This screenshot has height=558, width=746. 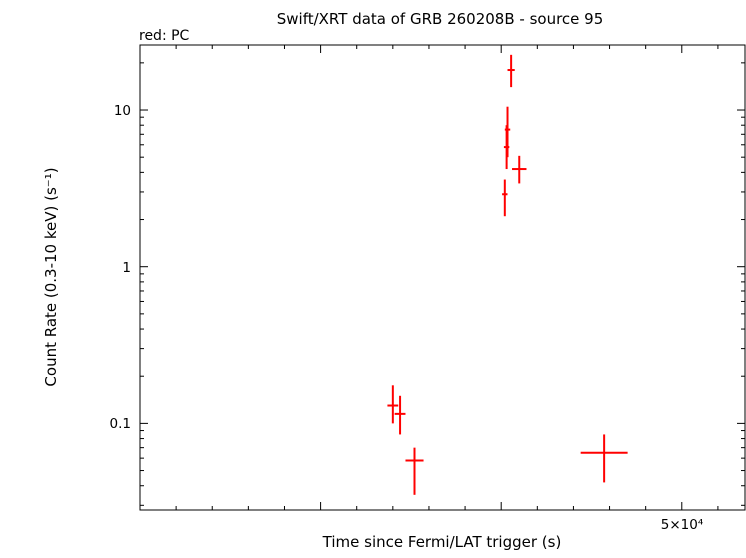 What do you see at coordinates (120, 424) in the screenshot?
I see `y-tick-label-0p1: 0.1` at bounding box center [120, 424].